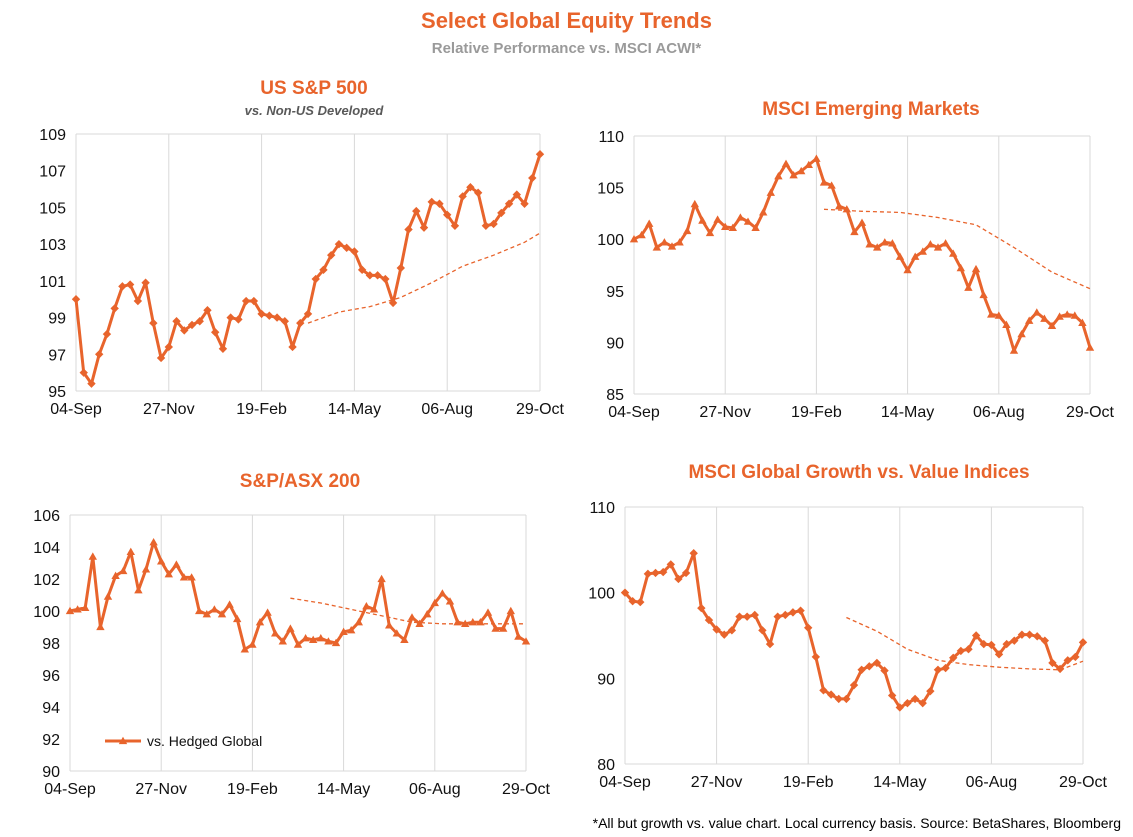  What do you see at coordinates (52, 208) in the screenshot?
I see `y-tick-label: 105` at bounding box center [52, 208].